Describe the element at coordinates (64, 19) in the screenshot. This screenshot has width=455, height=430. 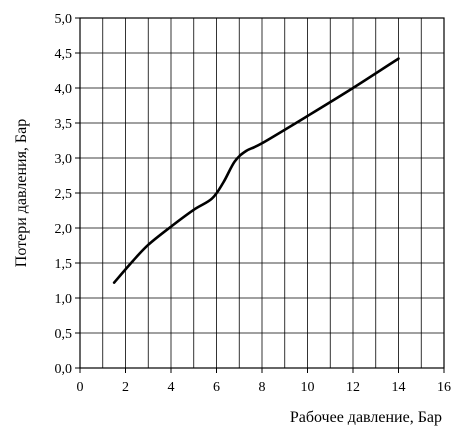
I see `y-tick-label: 5,0` at that location.